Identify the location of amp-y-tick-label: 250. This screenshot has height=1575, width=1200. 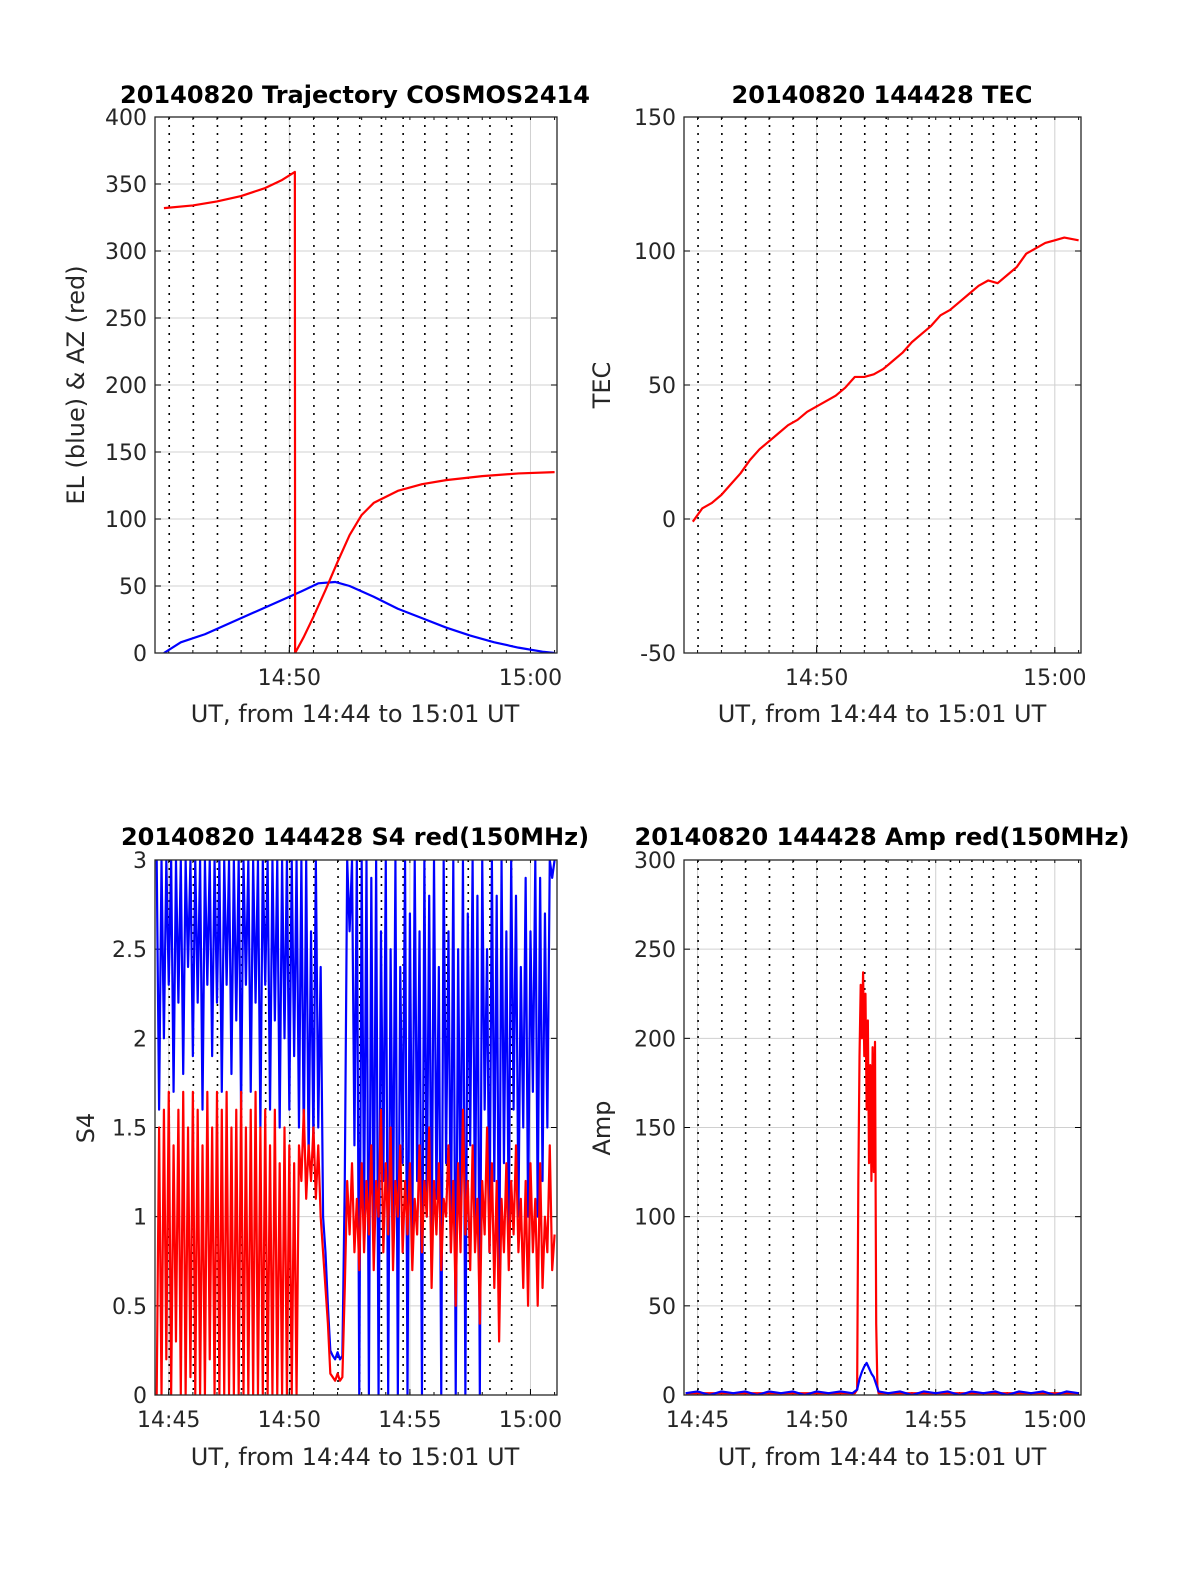
(655, 950).